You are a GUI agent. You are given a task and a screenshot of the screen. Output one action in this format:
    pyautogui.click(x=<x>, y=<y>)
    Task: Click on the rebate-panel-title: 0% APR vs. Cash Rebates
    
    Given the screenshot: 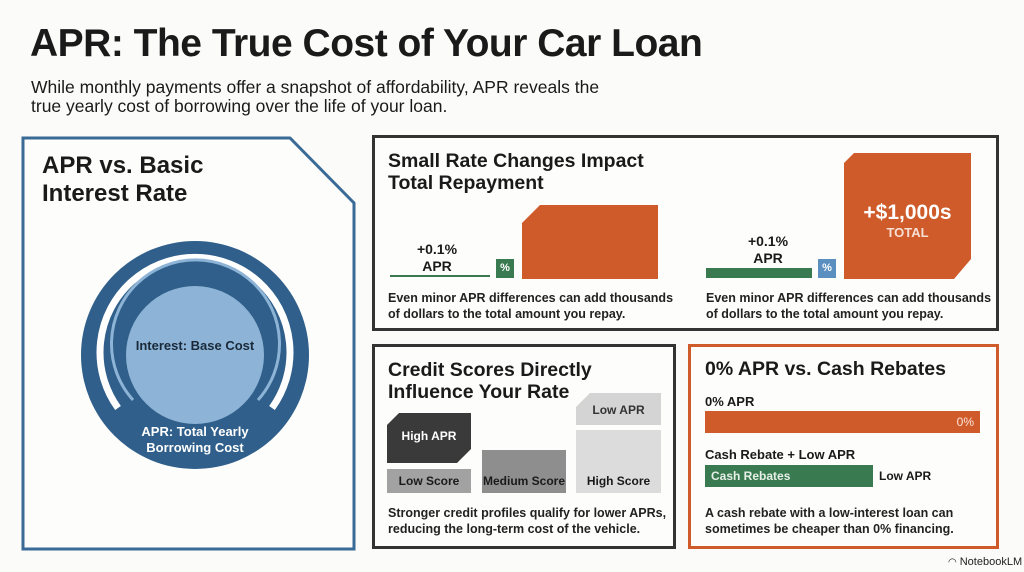 What is the action you would take?
    pyautogui.click(x=825, y=369)
    